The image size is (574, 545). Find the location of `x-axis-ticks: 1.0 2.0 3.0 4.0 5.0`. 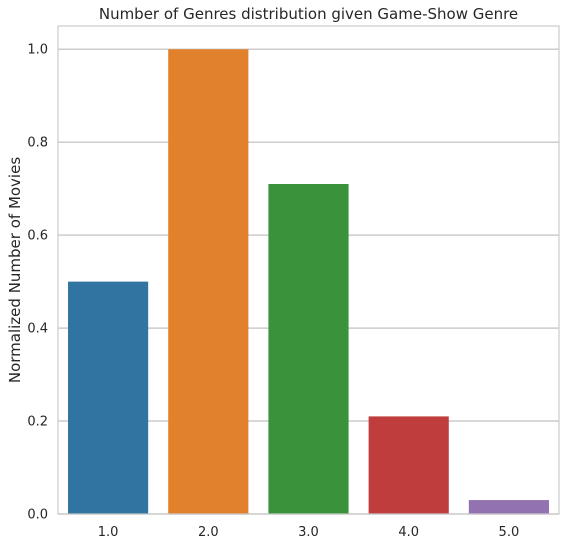

x-axis-ticks: 1.0 2.0 3.0 4.0 5.0 is located at coordinates (308, 532).